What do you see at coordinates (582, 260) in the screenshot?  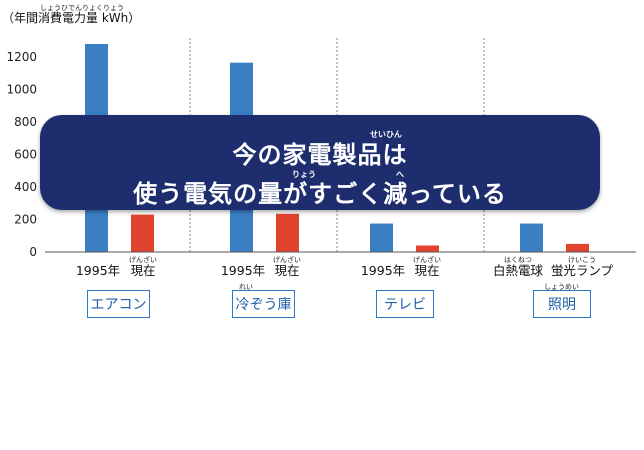 I see `category-label-furigana: けいこう` at bounding box center [582, 260].